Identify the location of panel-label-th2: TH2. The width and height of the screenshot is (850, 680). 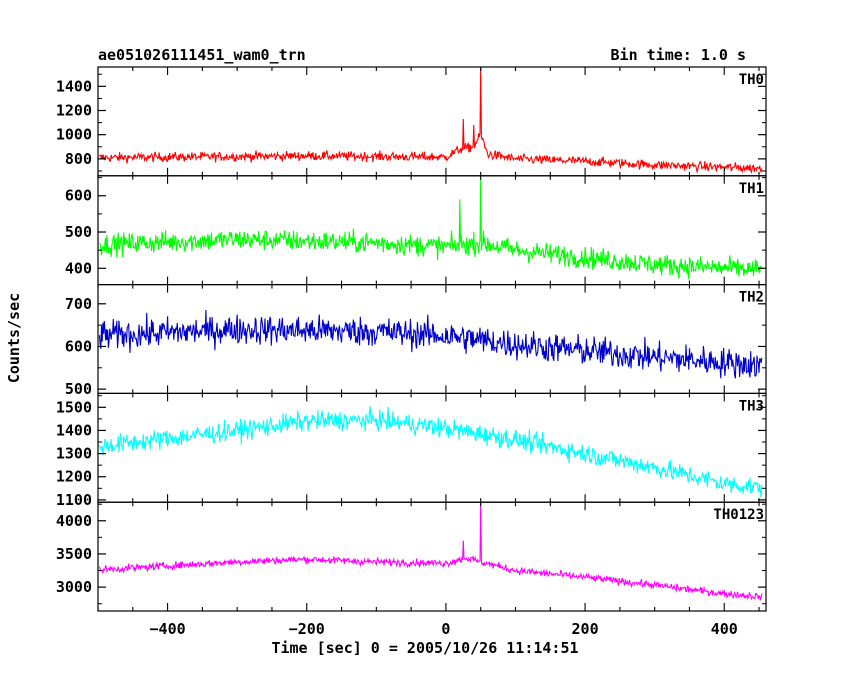
(751, 298).